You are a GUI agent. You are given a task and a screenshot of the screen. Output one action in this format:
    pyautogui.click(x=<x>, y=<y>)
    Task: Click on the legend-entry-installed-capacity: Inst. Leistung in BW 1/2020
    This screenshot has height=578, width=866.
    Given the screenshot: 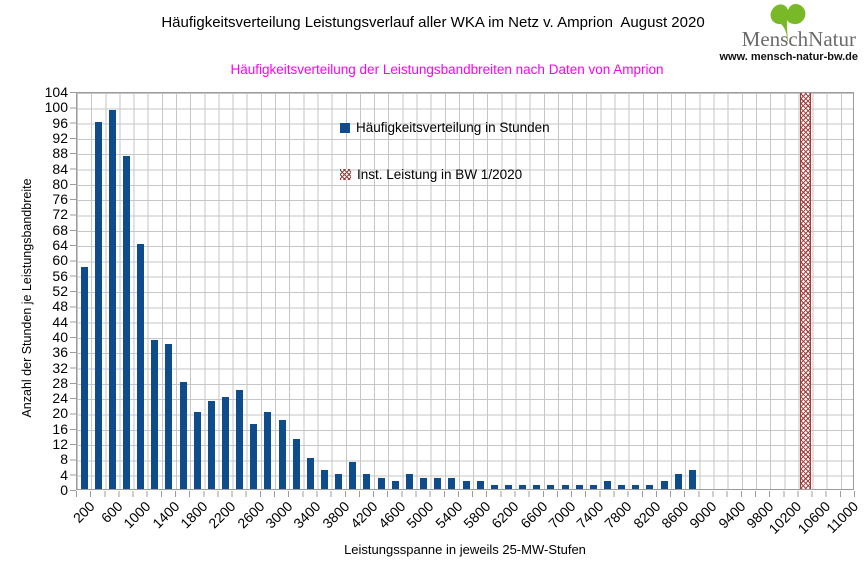 What is the action you would take?
    pyautogui.click(x=445, y=174)
    